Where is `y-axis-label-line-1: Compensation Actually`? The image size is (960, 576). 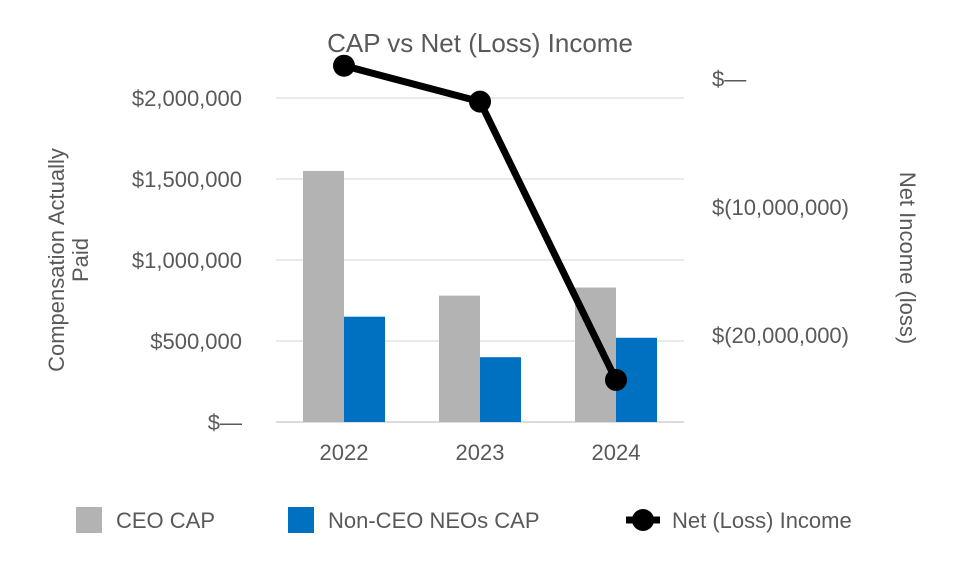
y-axis-label-line-1: Compensation Actually is located at coordinates (56, 260).